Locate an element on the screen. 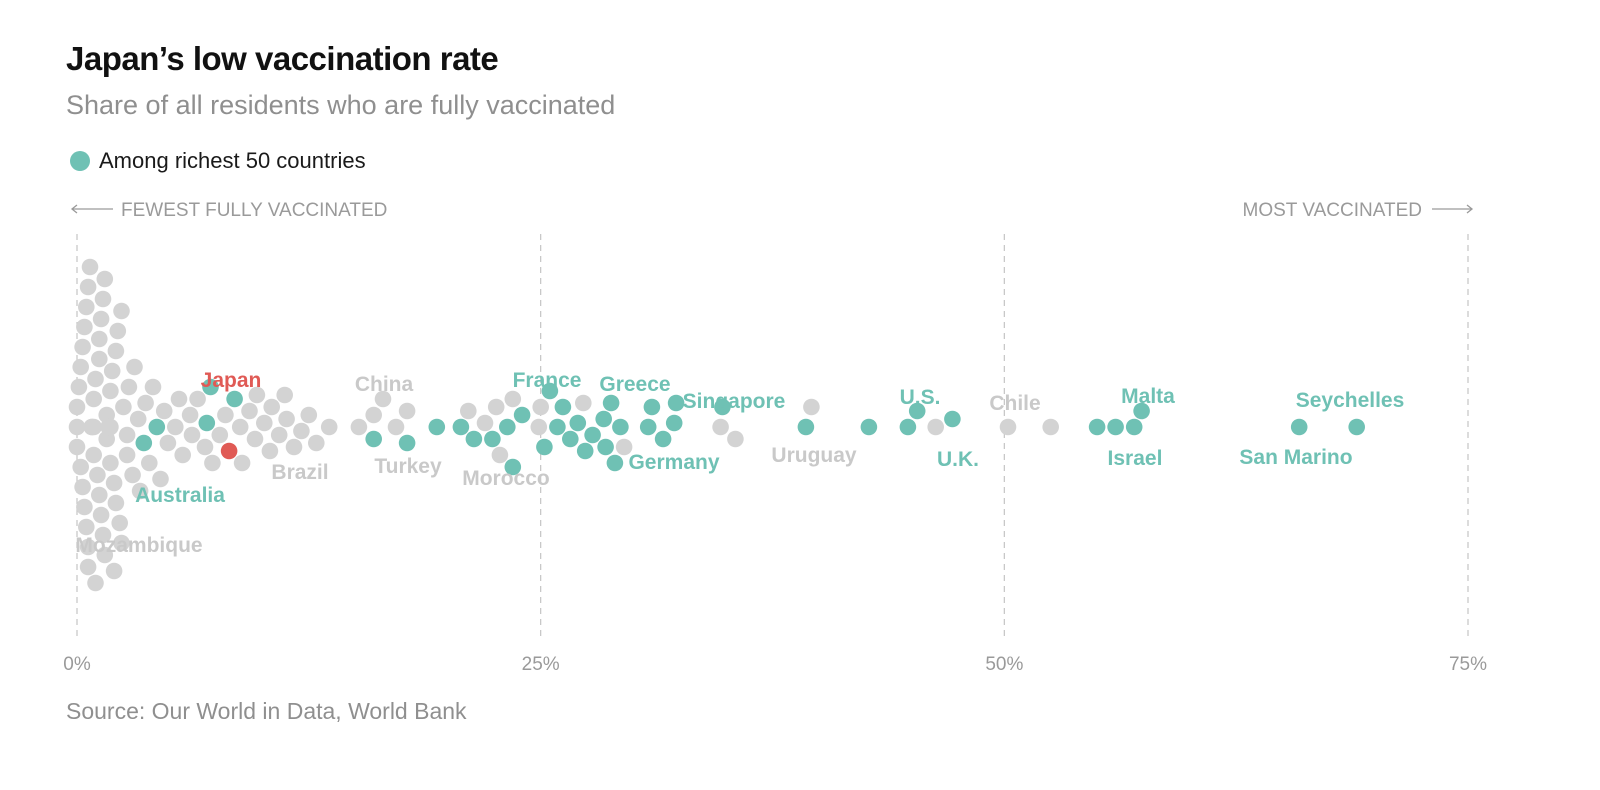  label-china: China is located at coordinates (384, 384).